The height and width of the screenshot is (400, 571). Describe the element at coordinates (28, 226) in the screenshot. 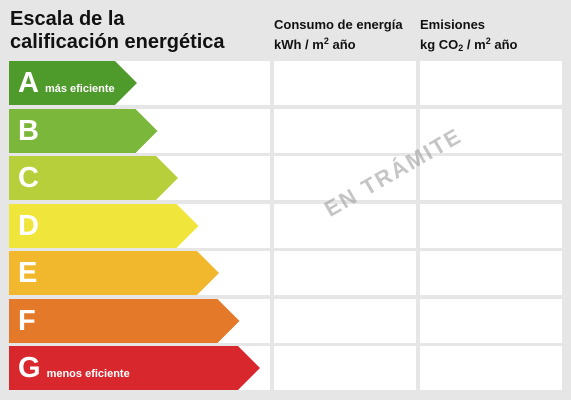

I see `rating-letter: D` at that location.